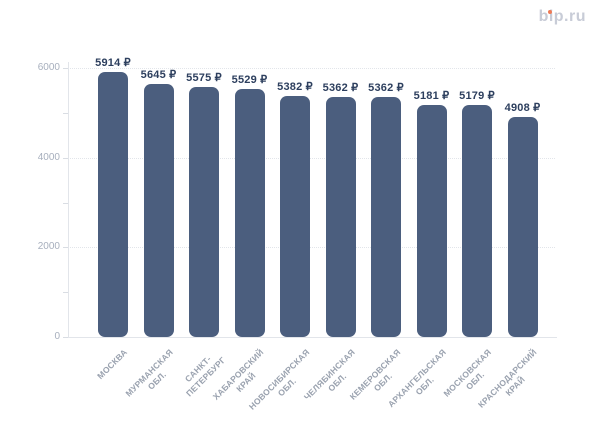  Describe the element at coordinates (431, 95) in the screenshot. I see `bar-value-label: 5181 ₽` at that location.